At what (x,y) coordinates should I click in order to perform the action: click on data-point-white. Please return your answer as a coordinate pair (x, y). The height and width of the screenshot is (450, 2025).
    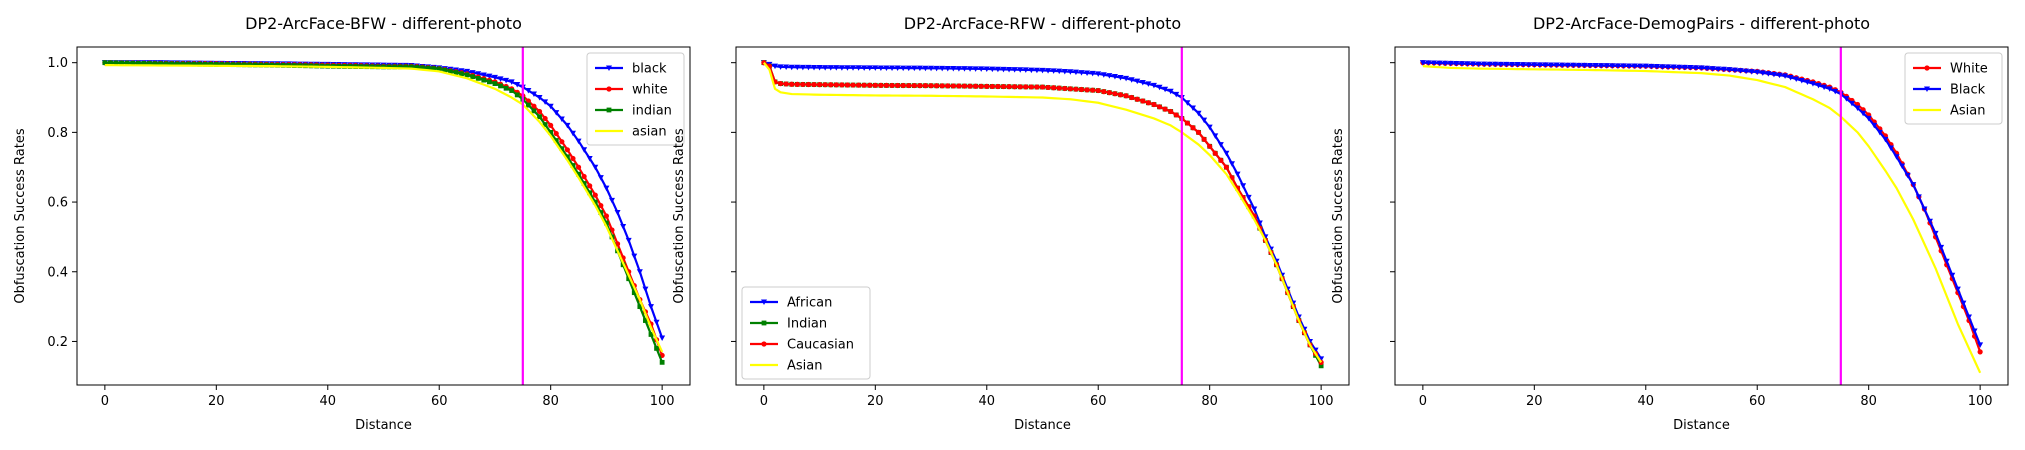
    Looking at the image, I should click on (545, 118).